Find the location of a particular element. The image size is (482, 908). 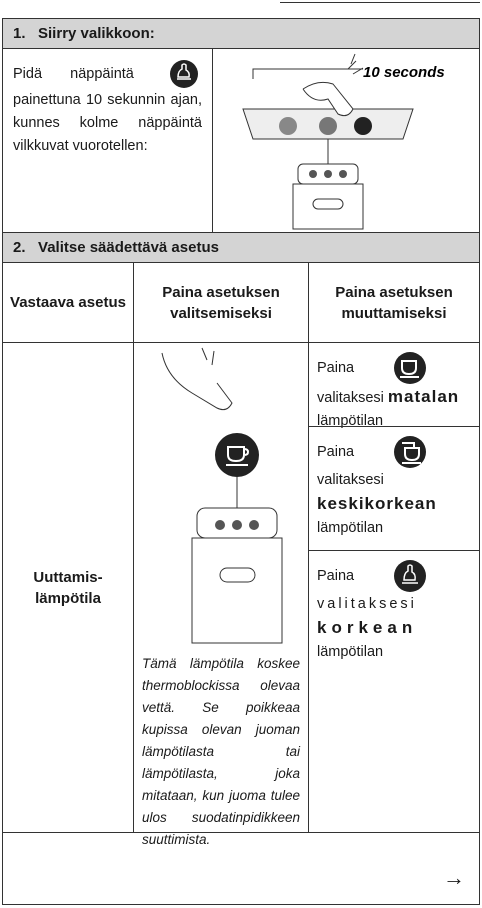

step2-header: 2. Valitse säädettävä asetus is located at coordinates (241, 247).